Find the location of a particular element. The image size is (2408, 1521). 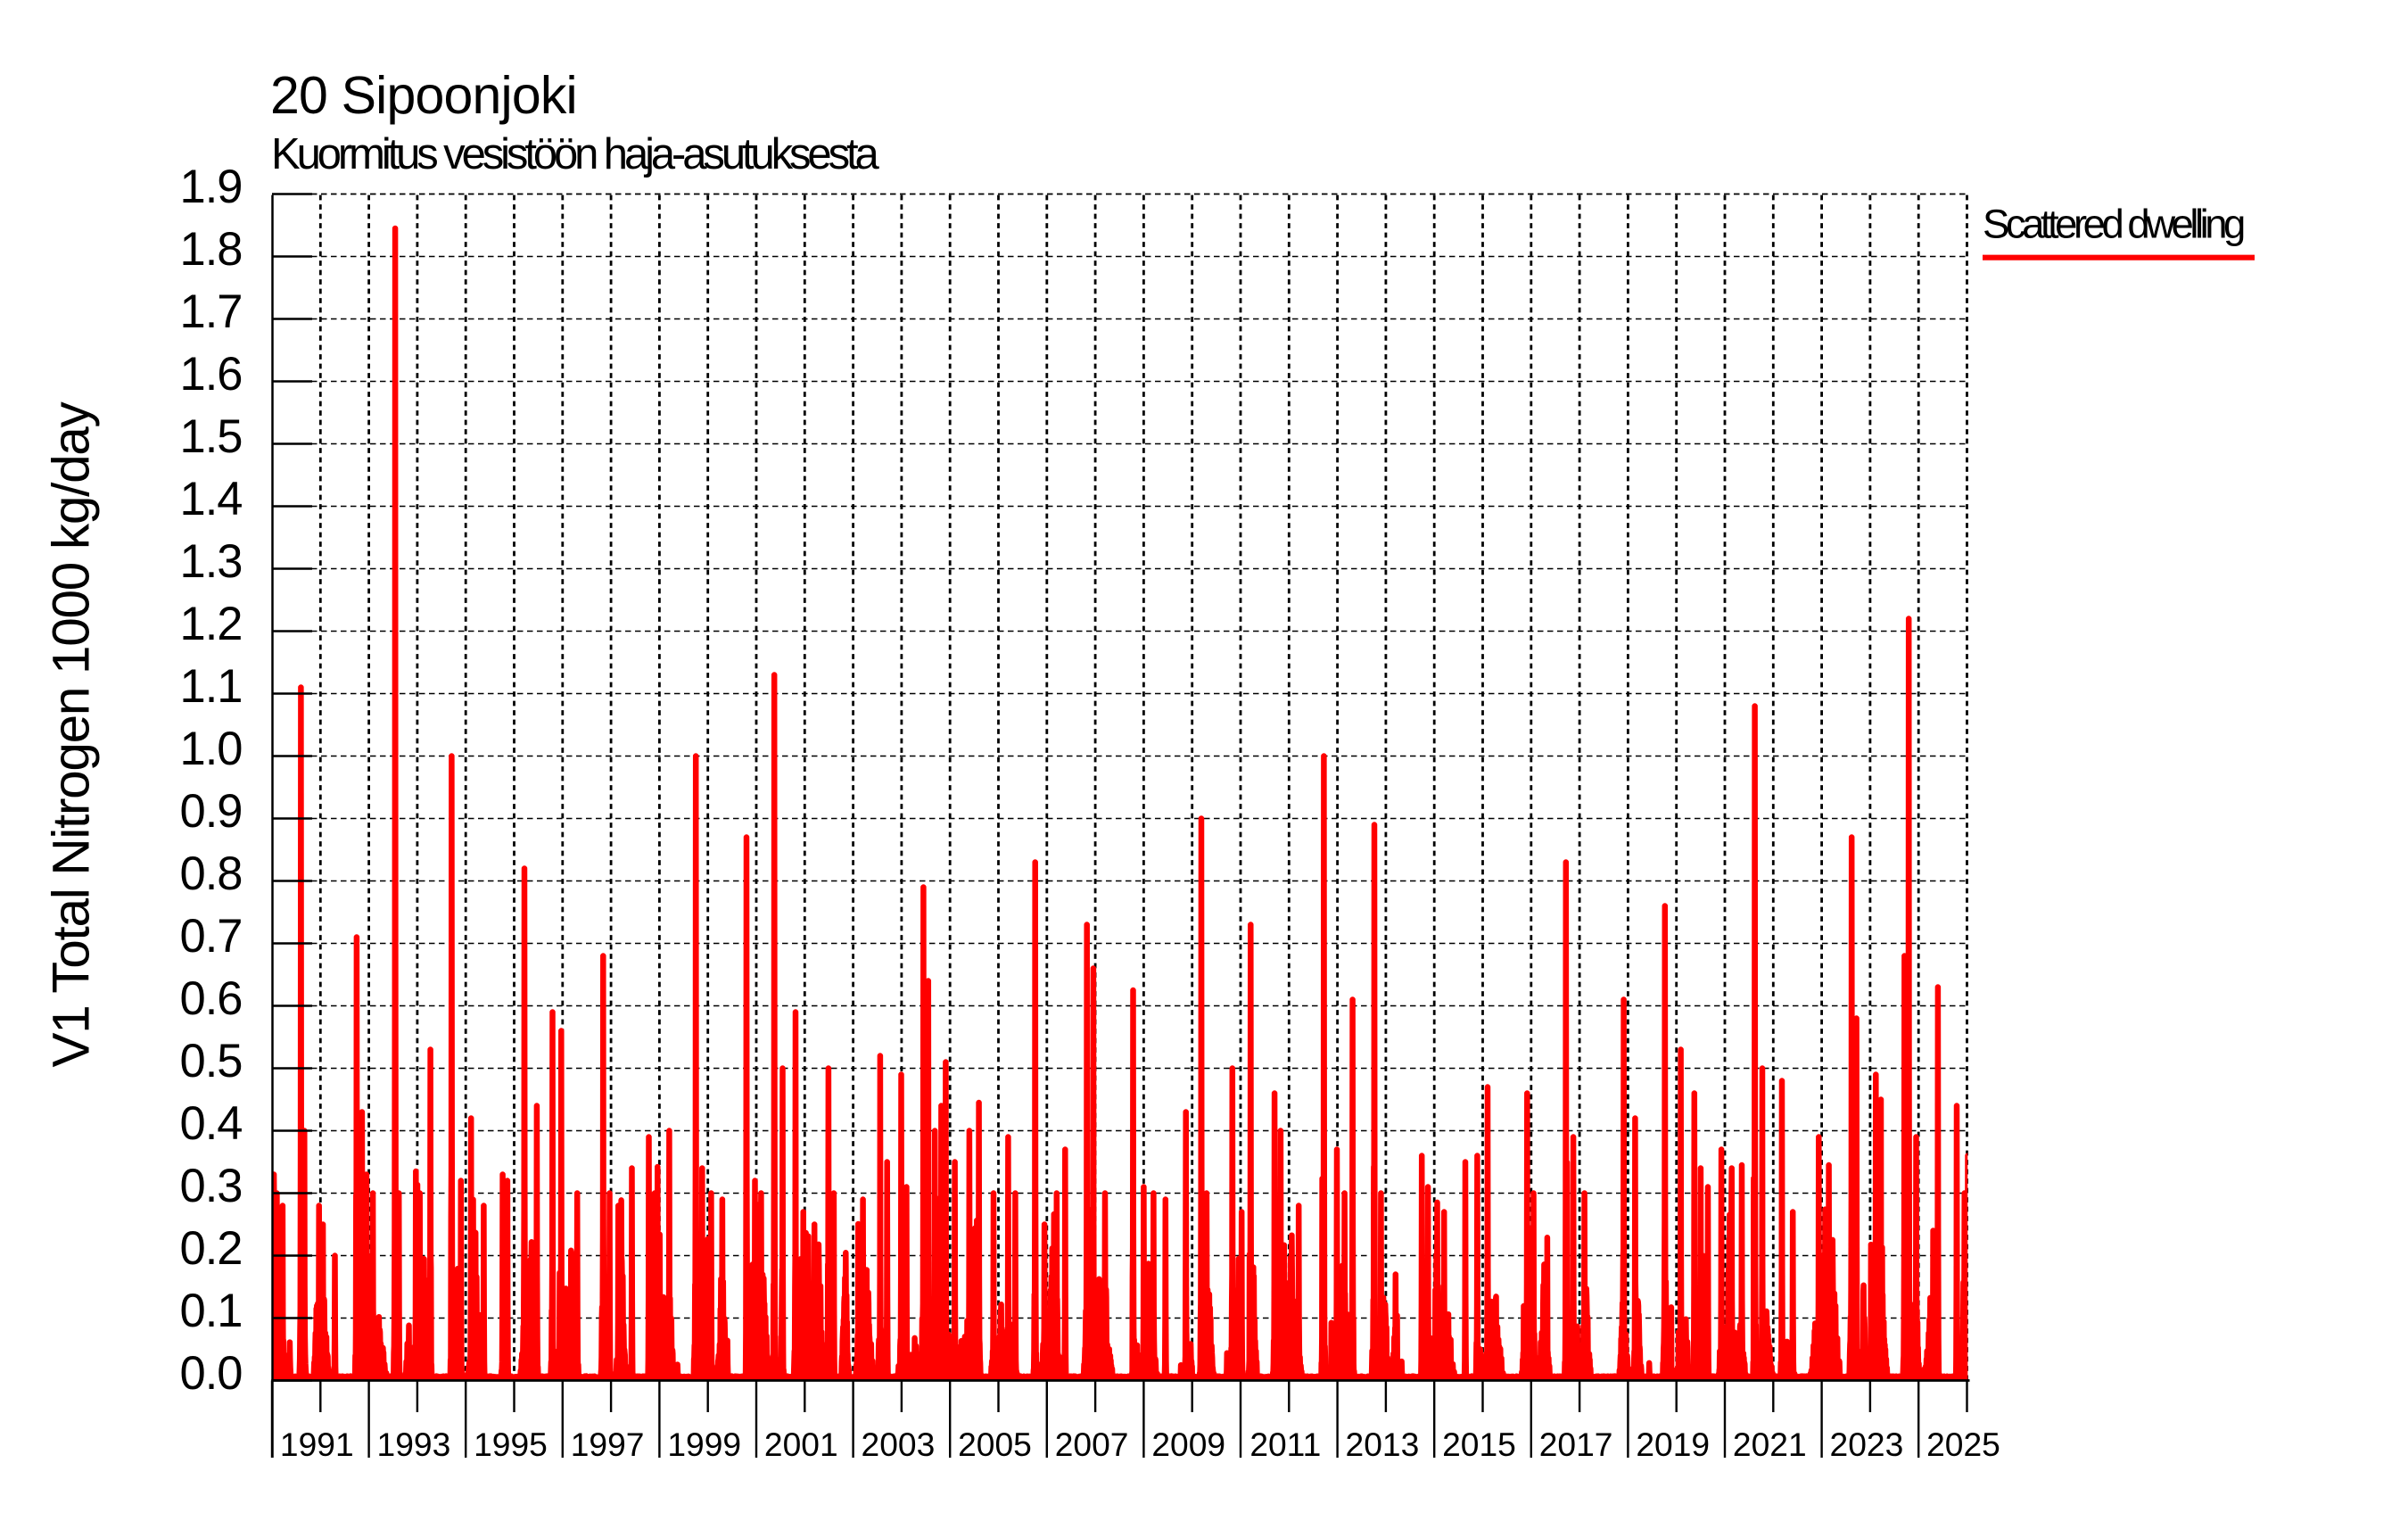

svg-text: 0.7 is located at coordinates (211, 937).